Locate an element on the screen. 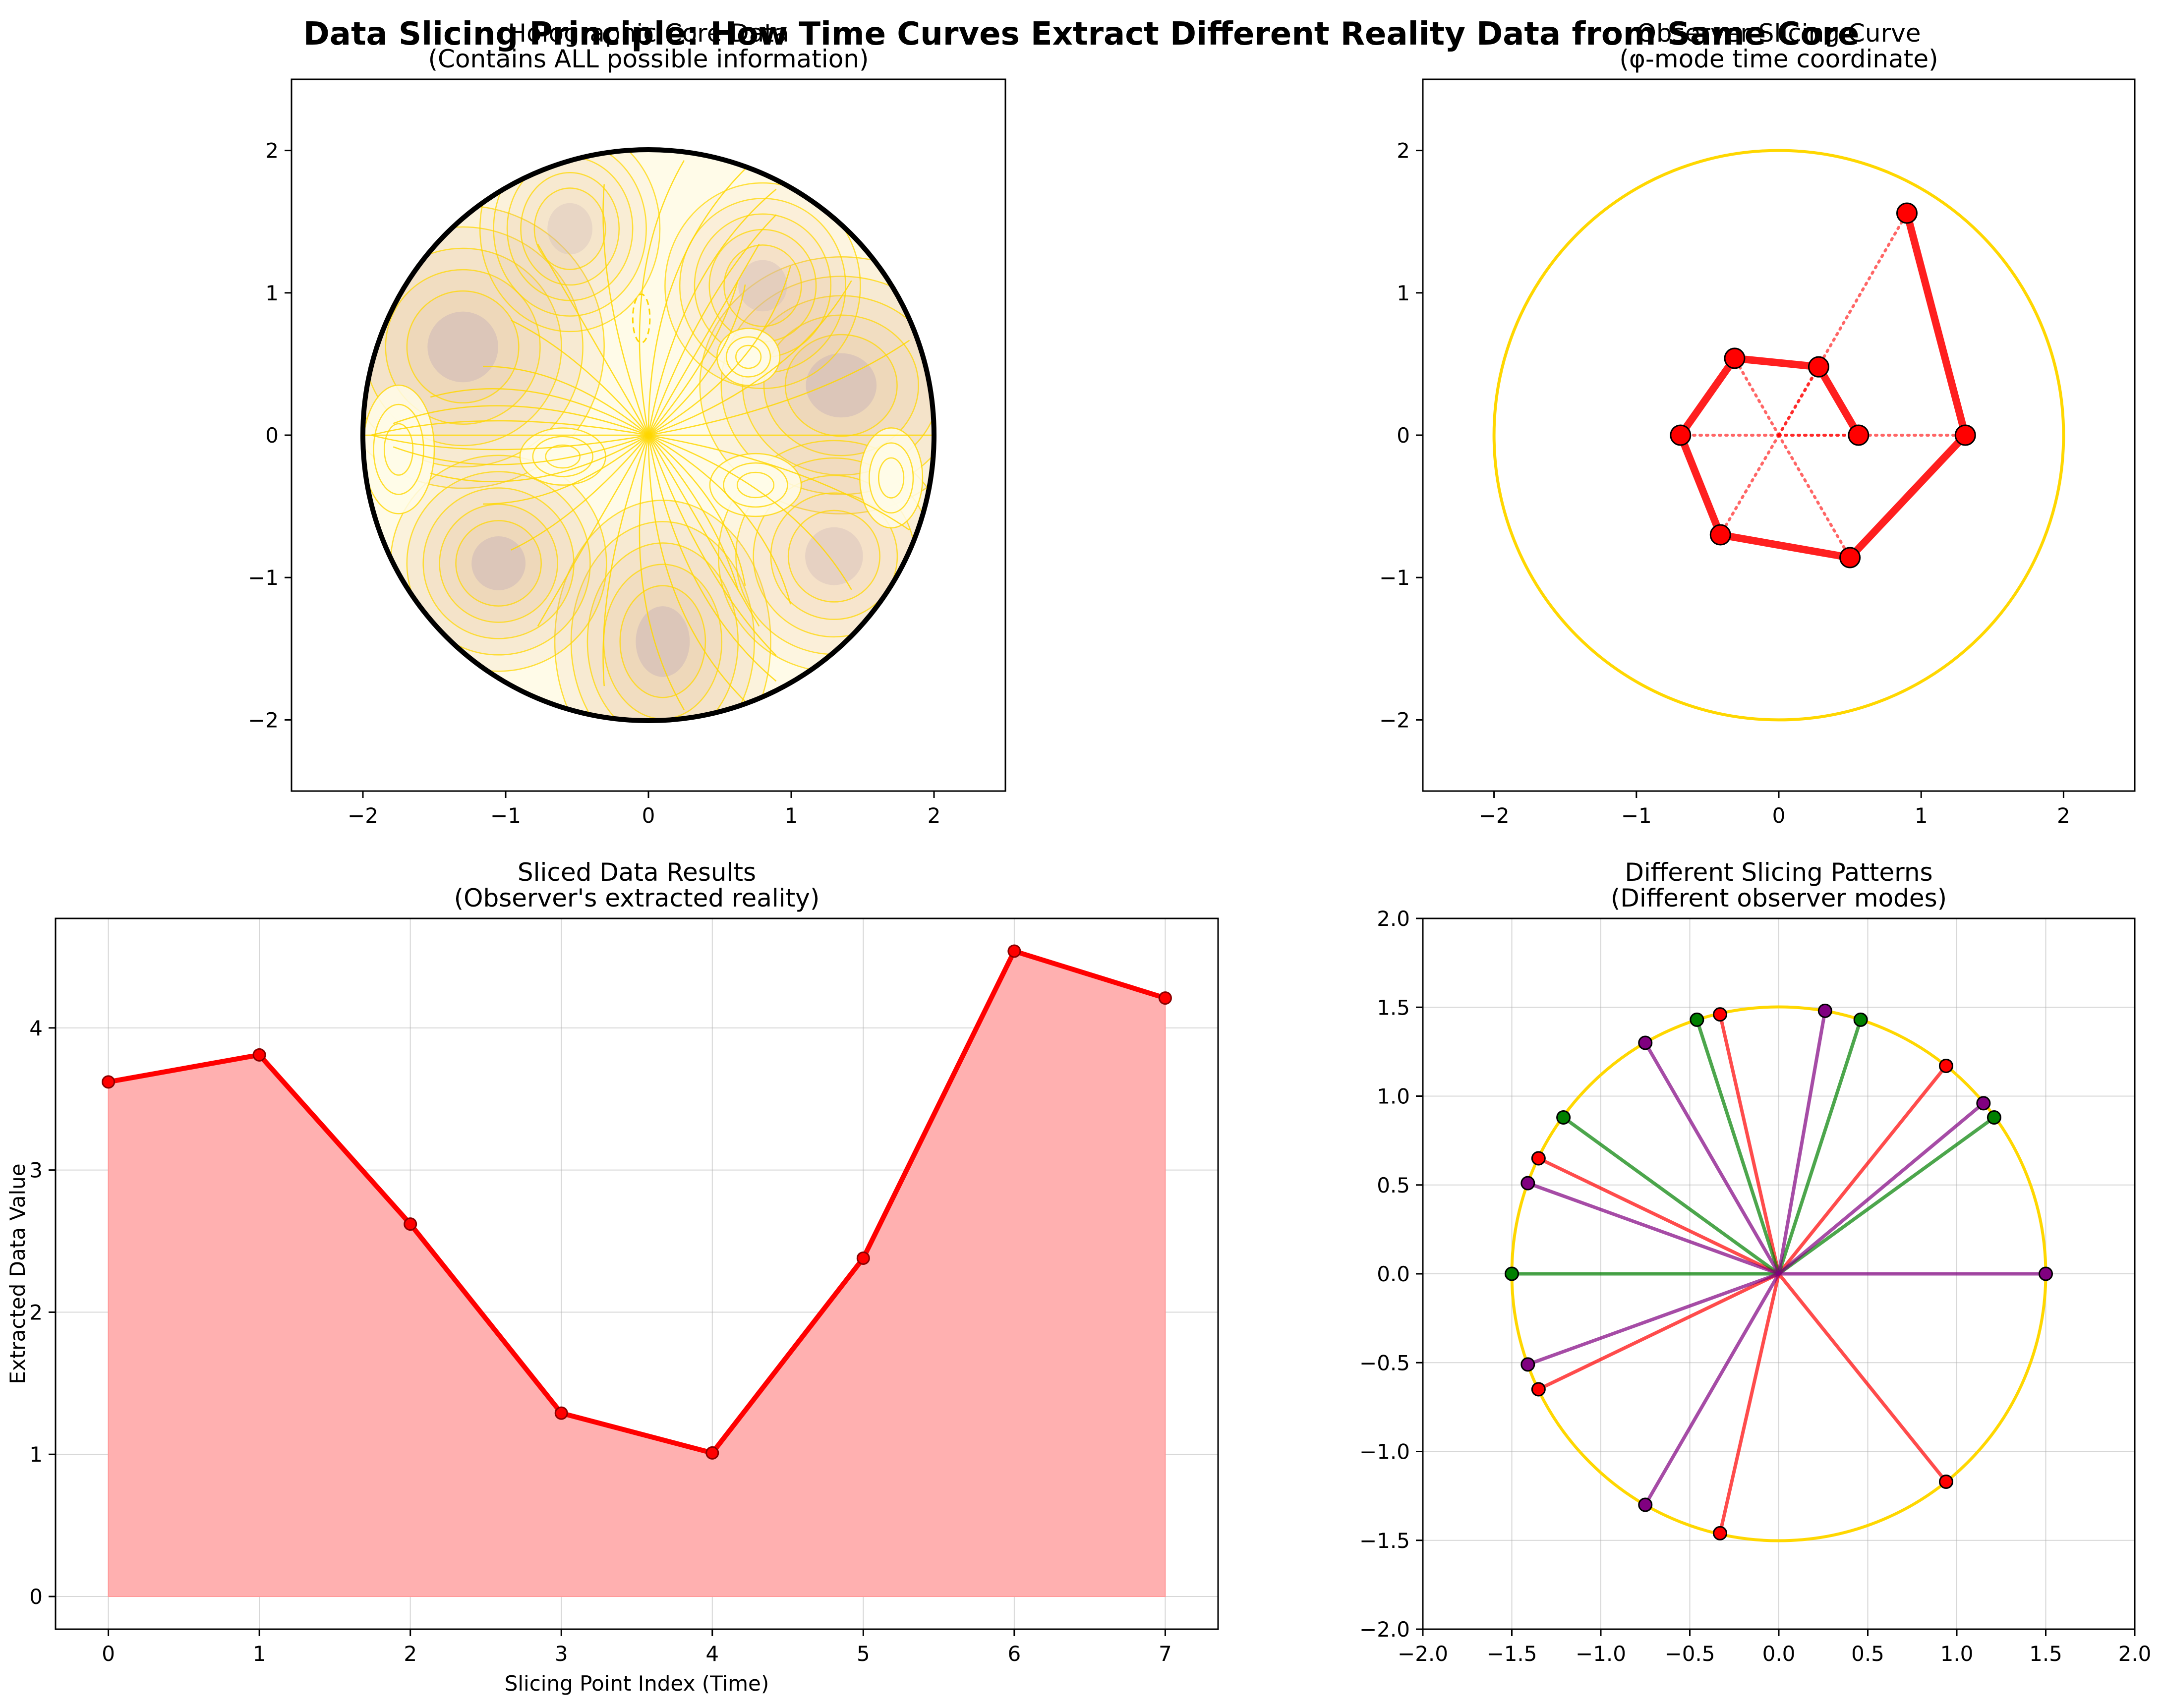  core-dashed-contour is located at coordinates (641, 318).